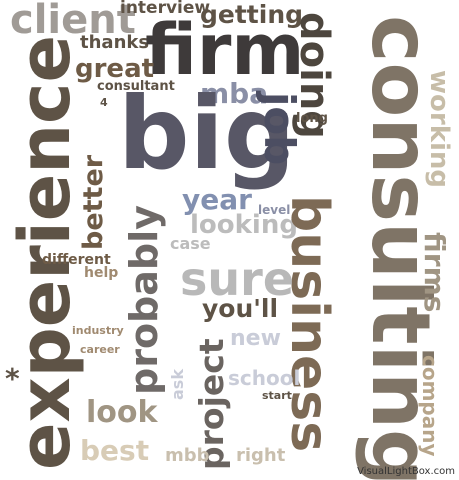 Image resolution: width=459 pixels, height=480 pixels. I want to click on word-different: different, so click(76, 260).